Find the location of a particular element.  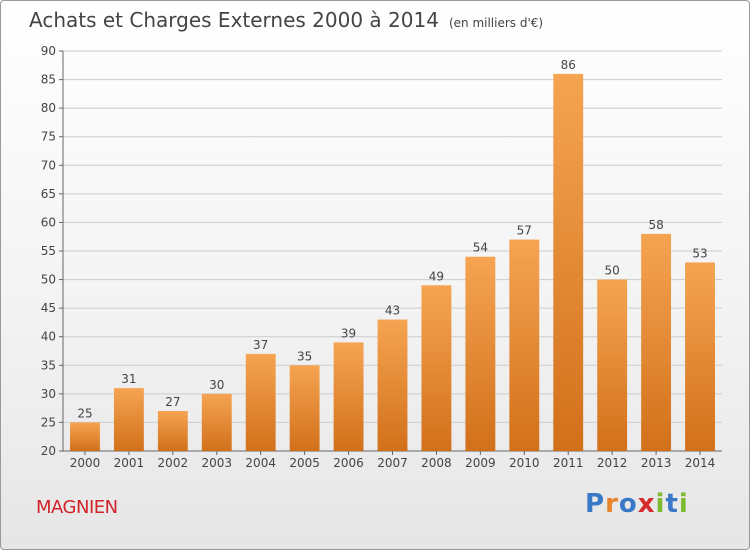

data-label: 57 is located at coordinates (524, 231).